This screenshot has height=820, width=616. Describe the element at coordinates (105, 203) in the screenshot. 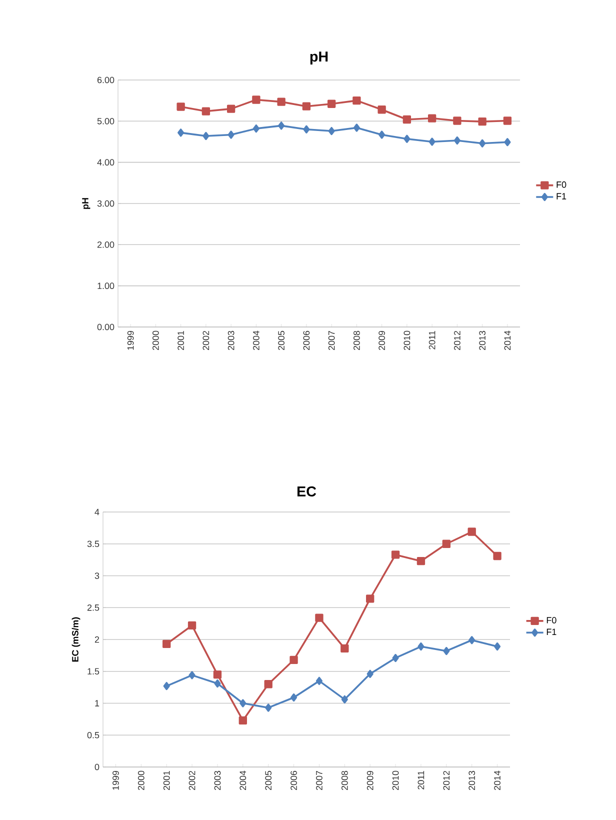

I see `y-tick-label: 3.00` at that location.